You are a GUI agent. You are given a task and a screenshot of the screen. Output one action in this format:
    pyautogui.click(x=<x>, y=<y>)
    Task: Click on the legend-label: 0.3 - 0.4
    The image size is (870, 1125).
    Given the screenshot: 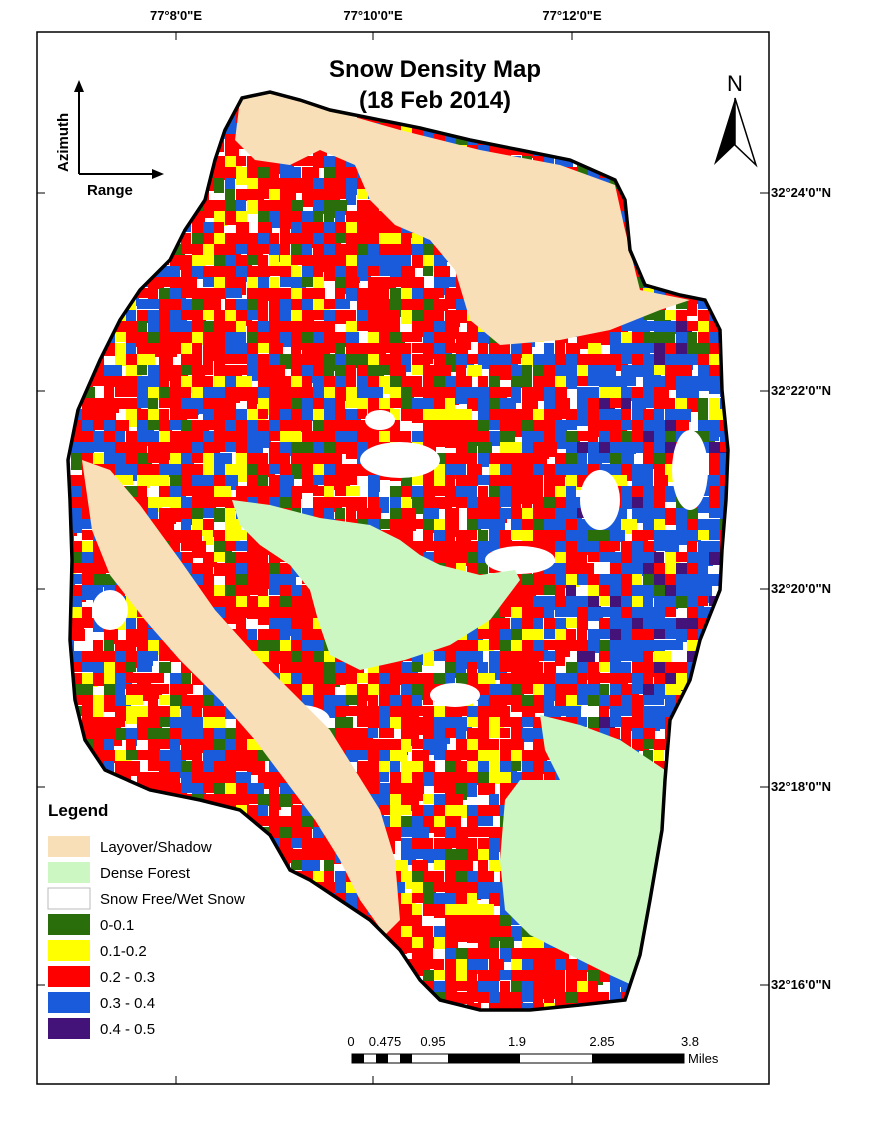 What is the action you would take?
    pyautogui.click(x=127, y=1003)
    